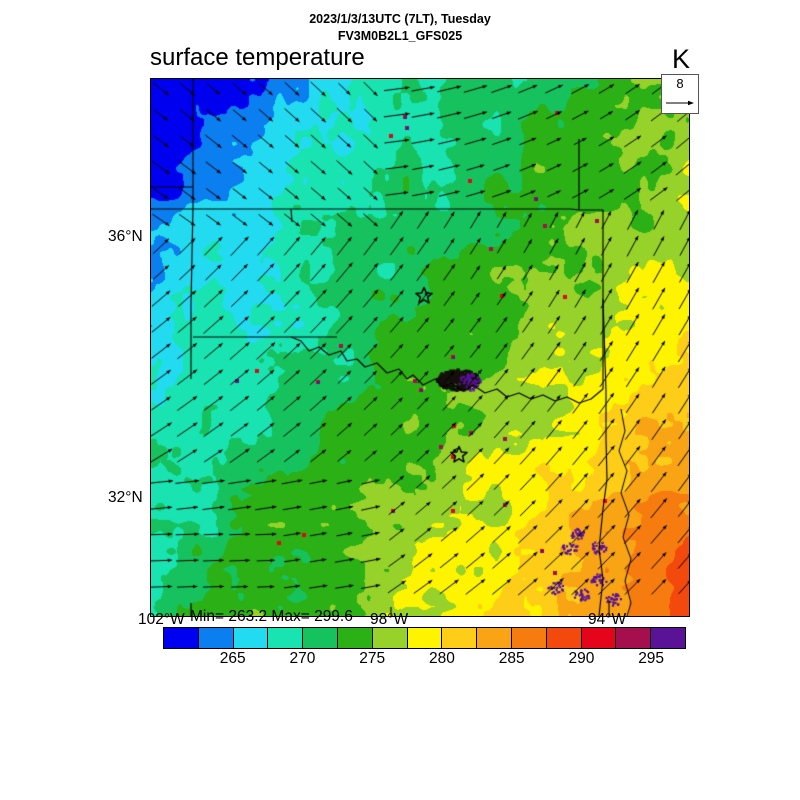 This screenshot has height=800, width=800. Describe the element at coordinates (680, 83) in the screenshot. I see `vector-scale-value: 8` at that location.